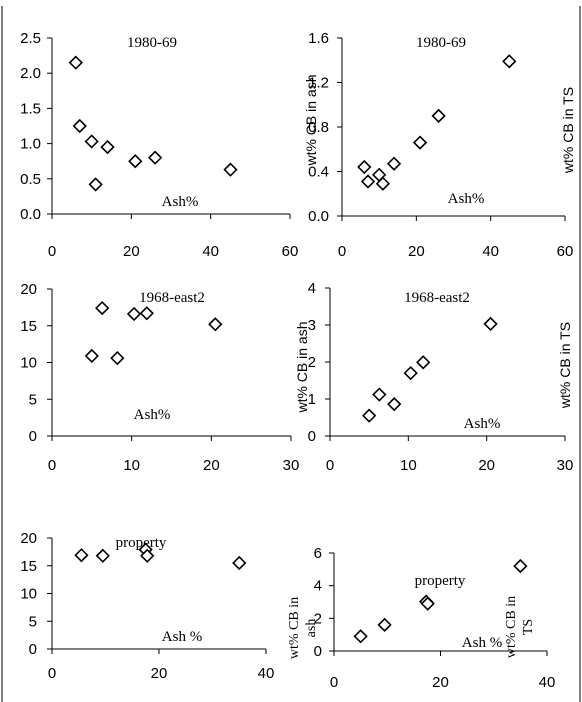  Describe the element at coordinates (318, 127) in the screenshot. I see `y-tick-label: 0.8` at that location.